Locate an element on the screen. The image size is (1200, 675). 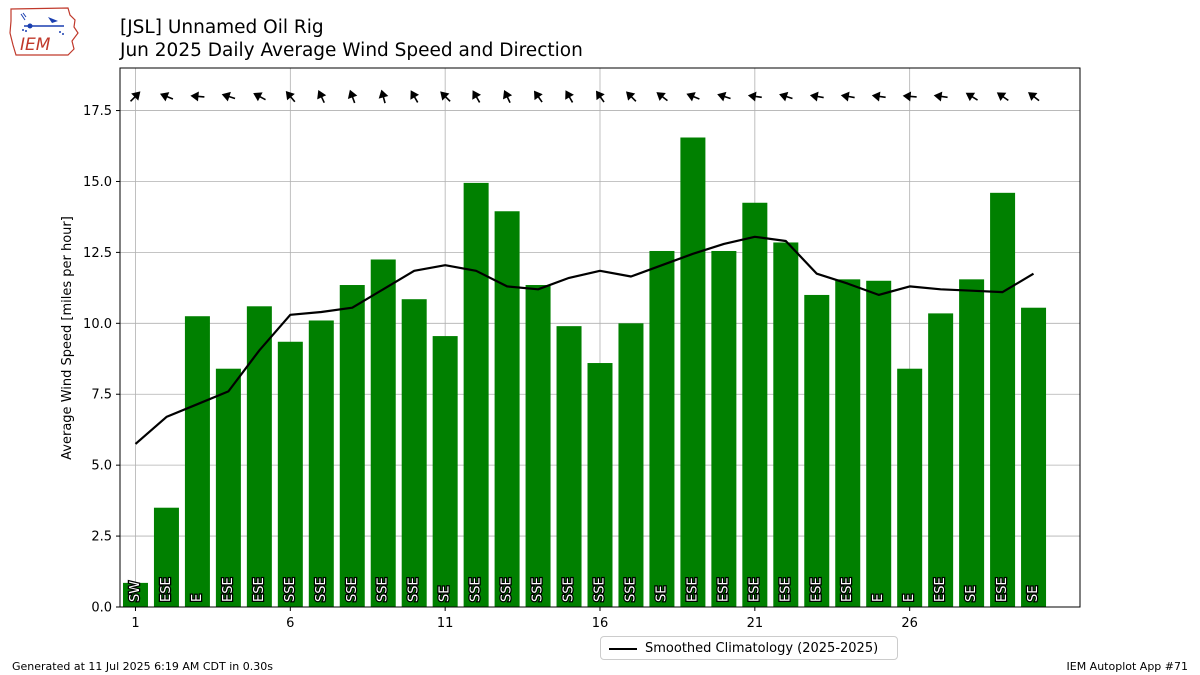
direction-label: SW is located at coordinates (135, 591).